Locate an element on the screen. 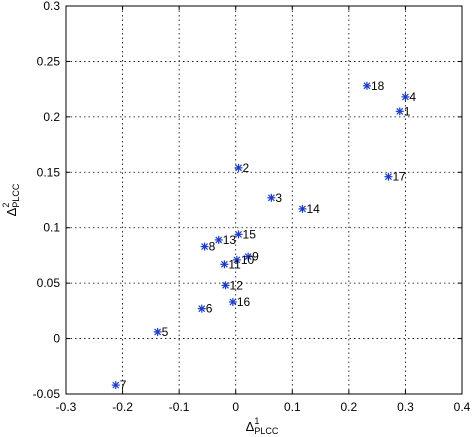  point-label: 8 is located at coordinates (212, 247).